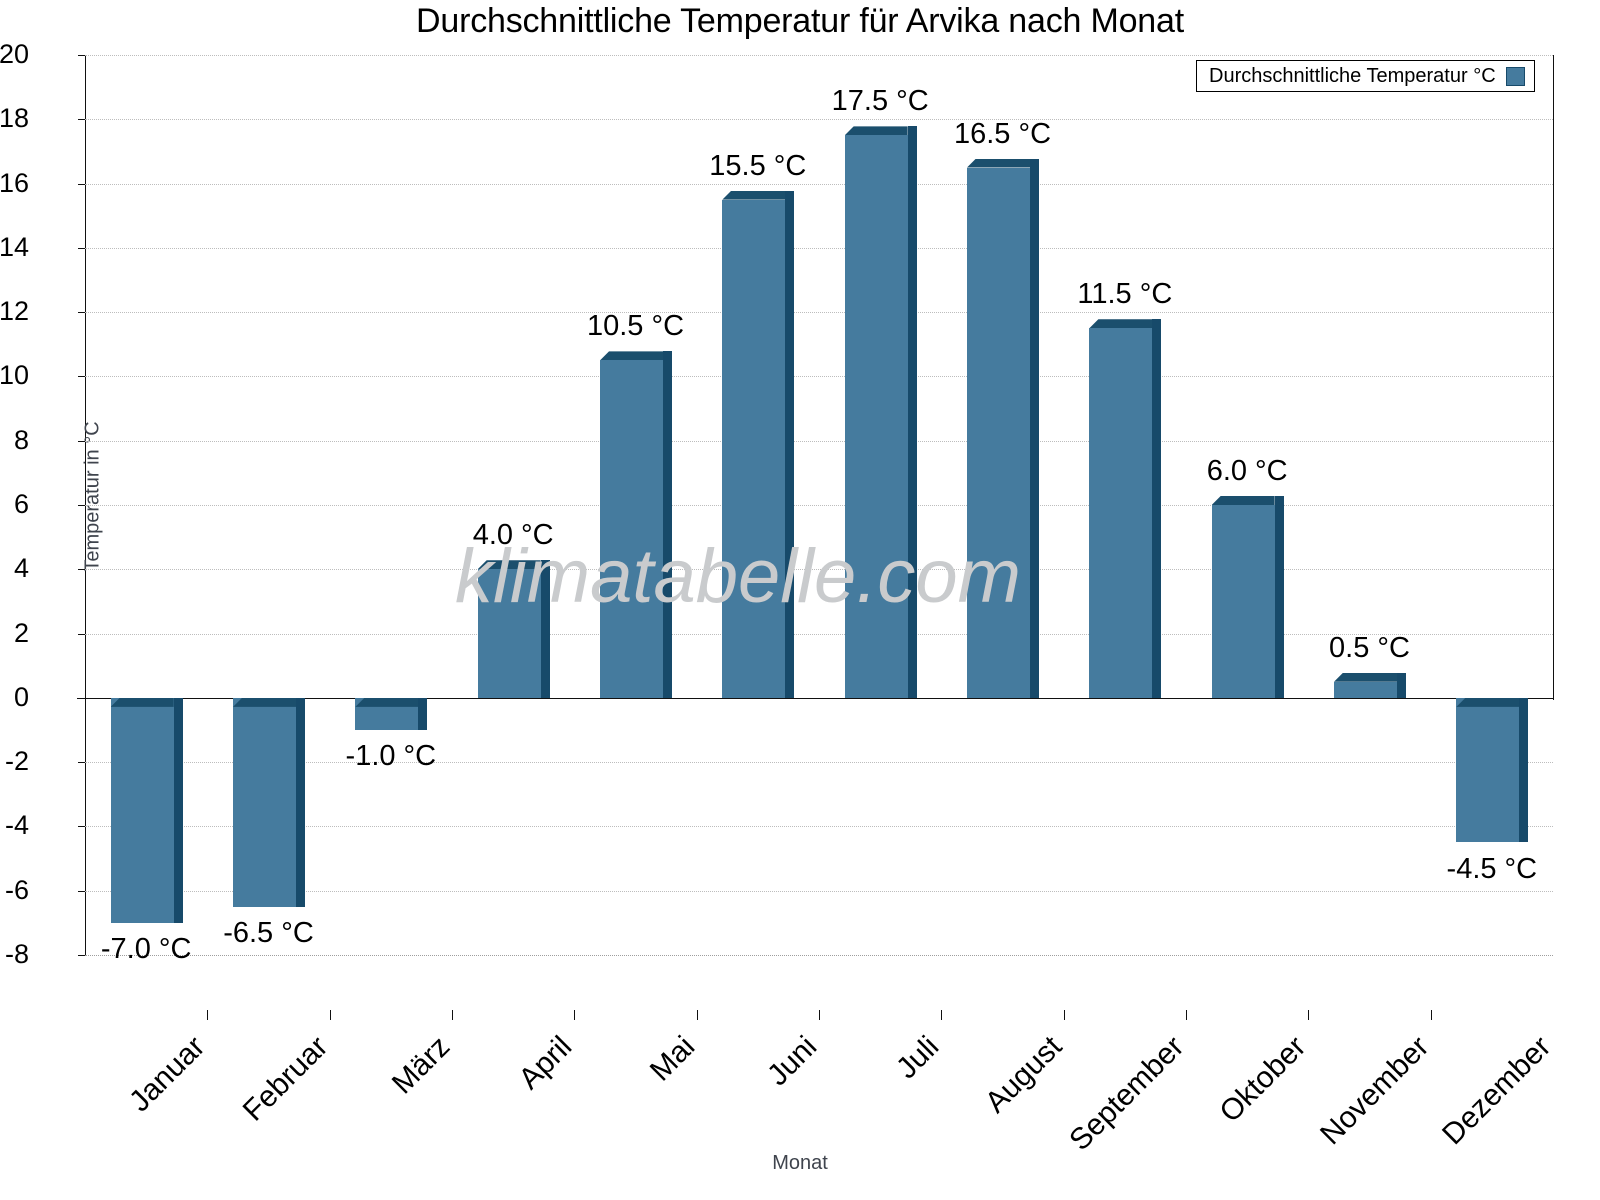  I want to click on bar-value-label: 17.5 °C, so click(880, 101).